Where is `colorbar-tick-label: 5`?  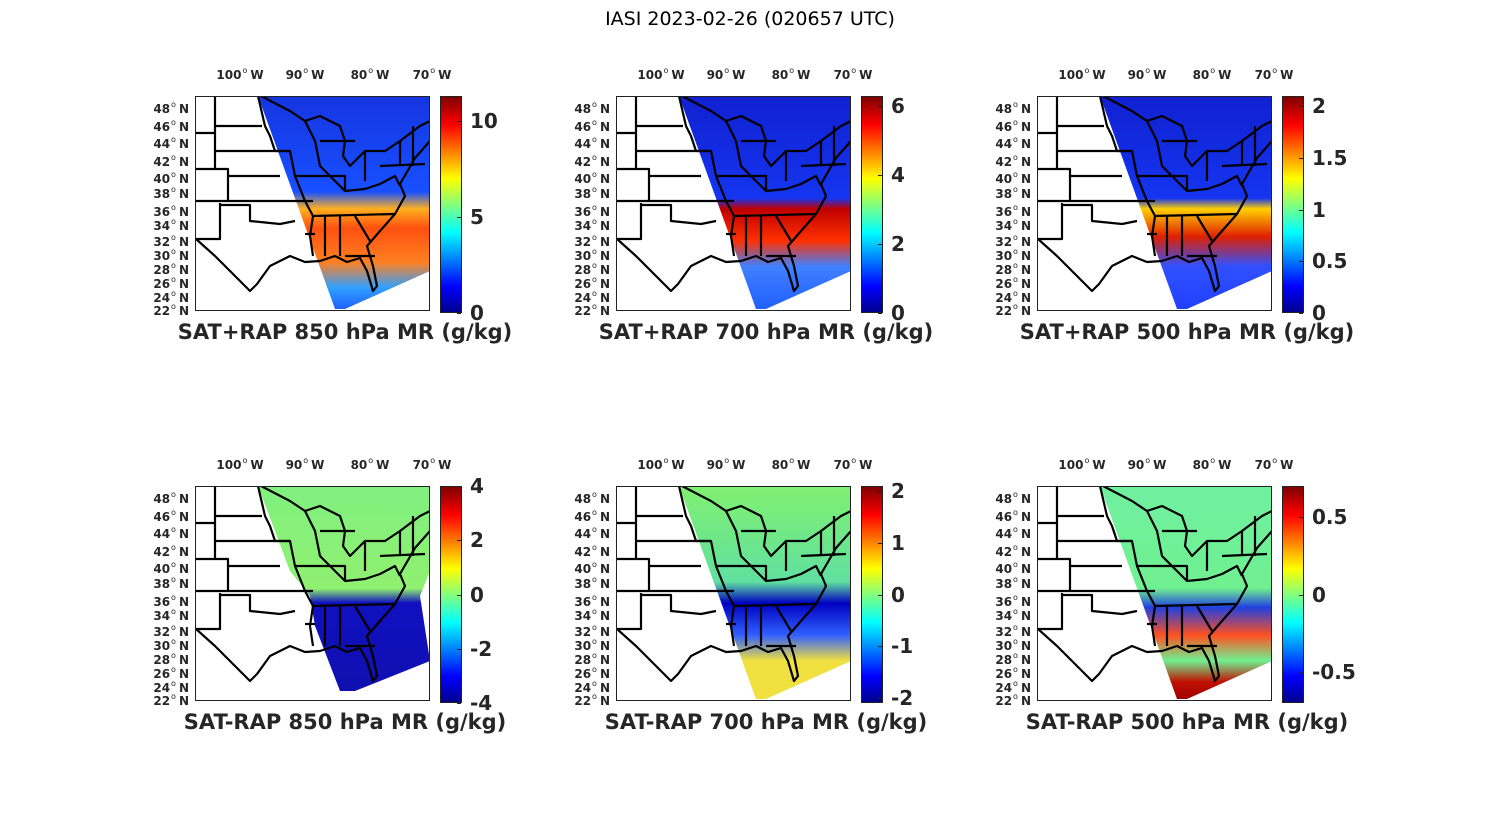 colorbar-tick-label: 5 is located at coordinates (477, 216).